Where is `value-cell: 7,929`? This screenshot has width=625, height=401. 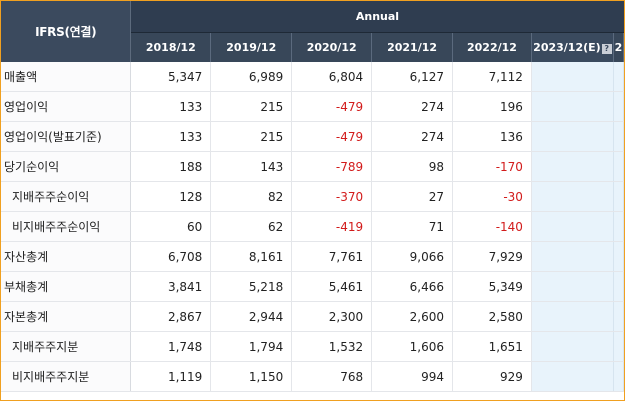
value-cell: 7,929 is located at coordinates (492, 256).